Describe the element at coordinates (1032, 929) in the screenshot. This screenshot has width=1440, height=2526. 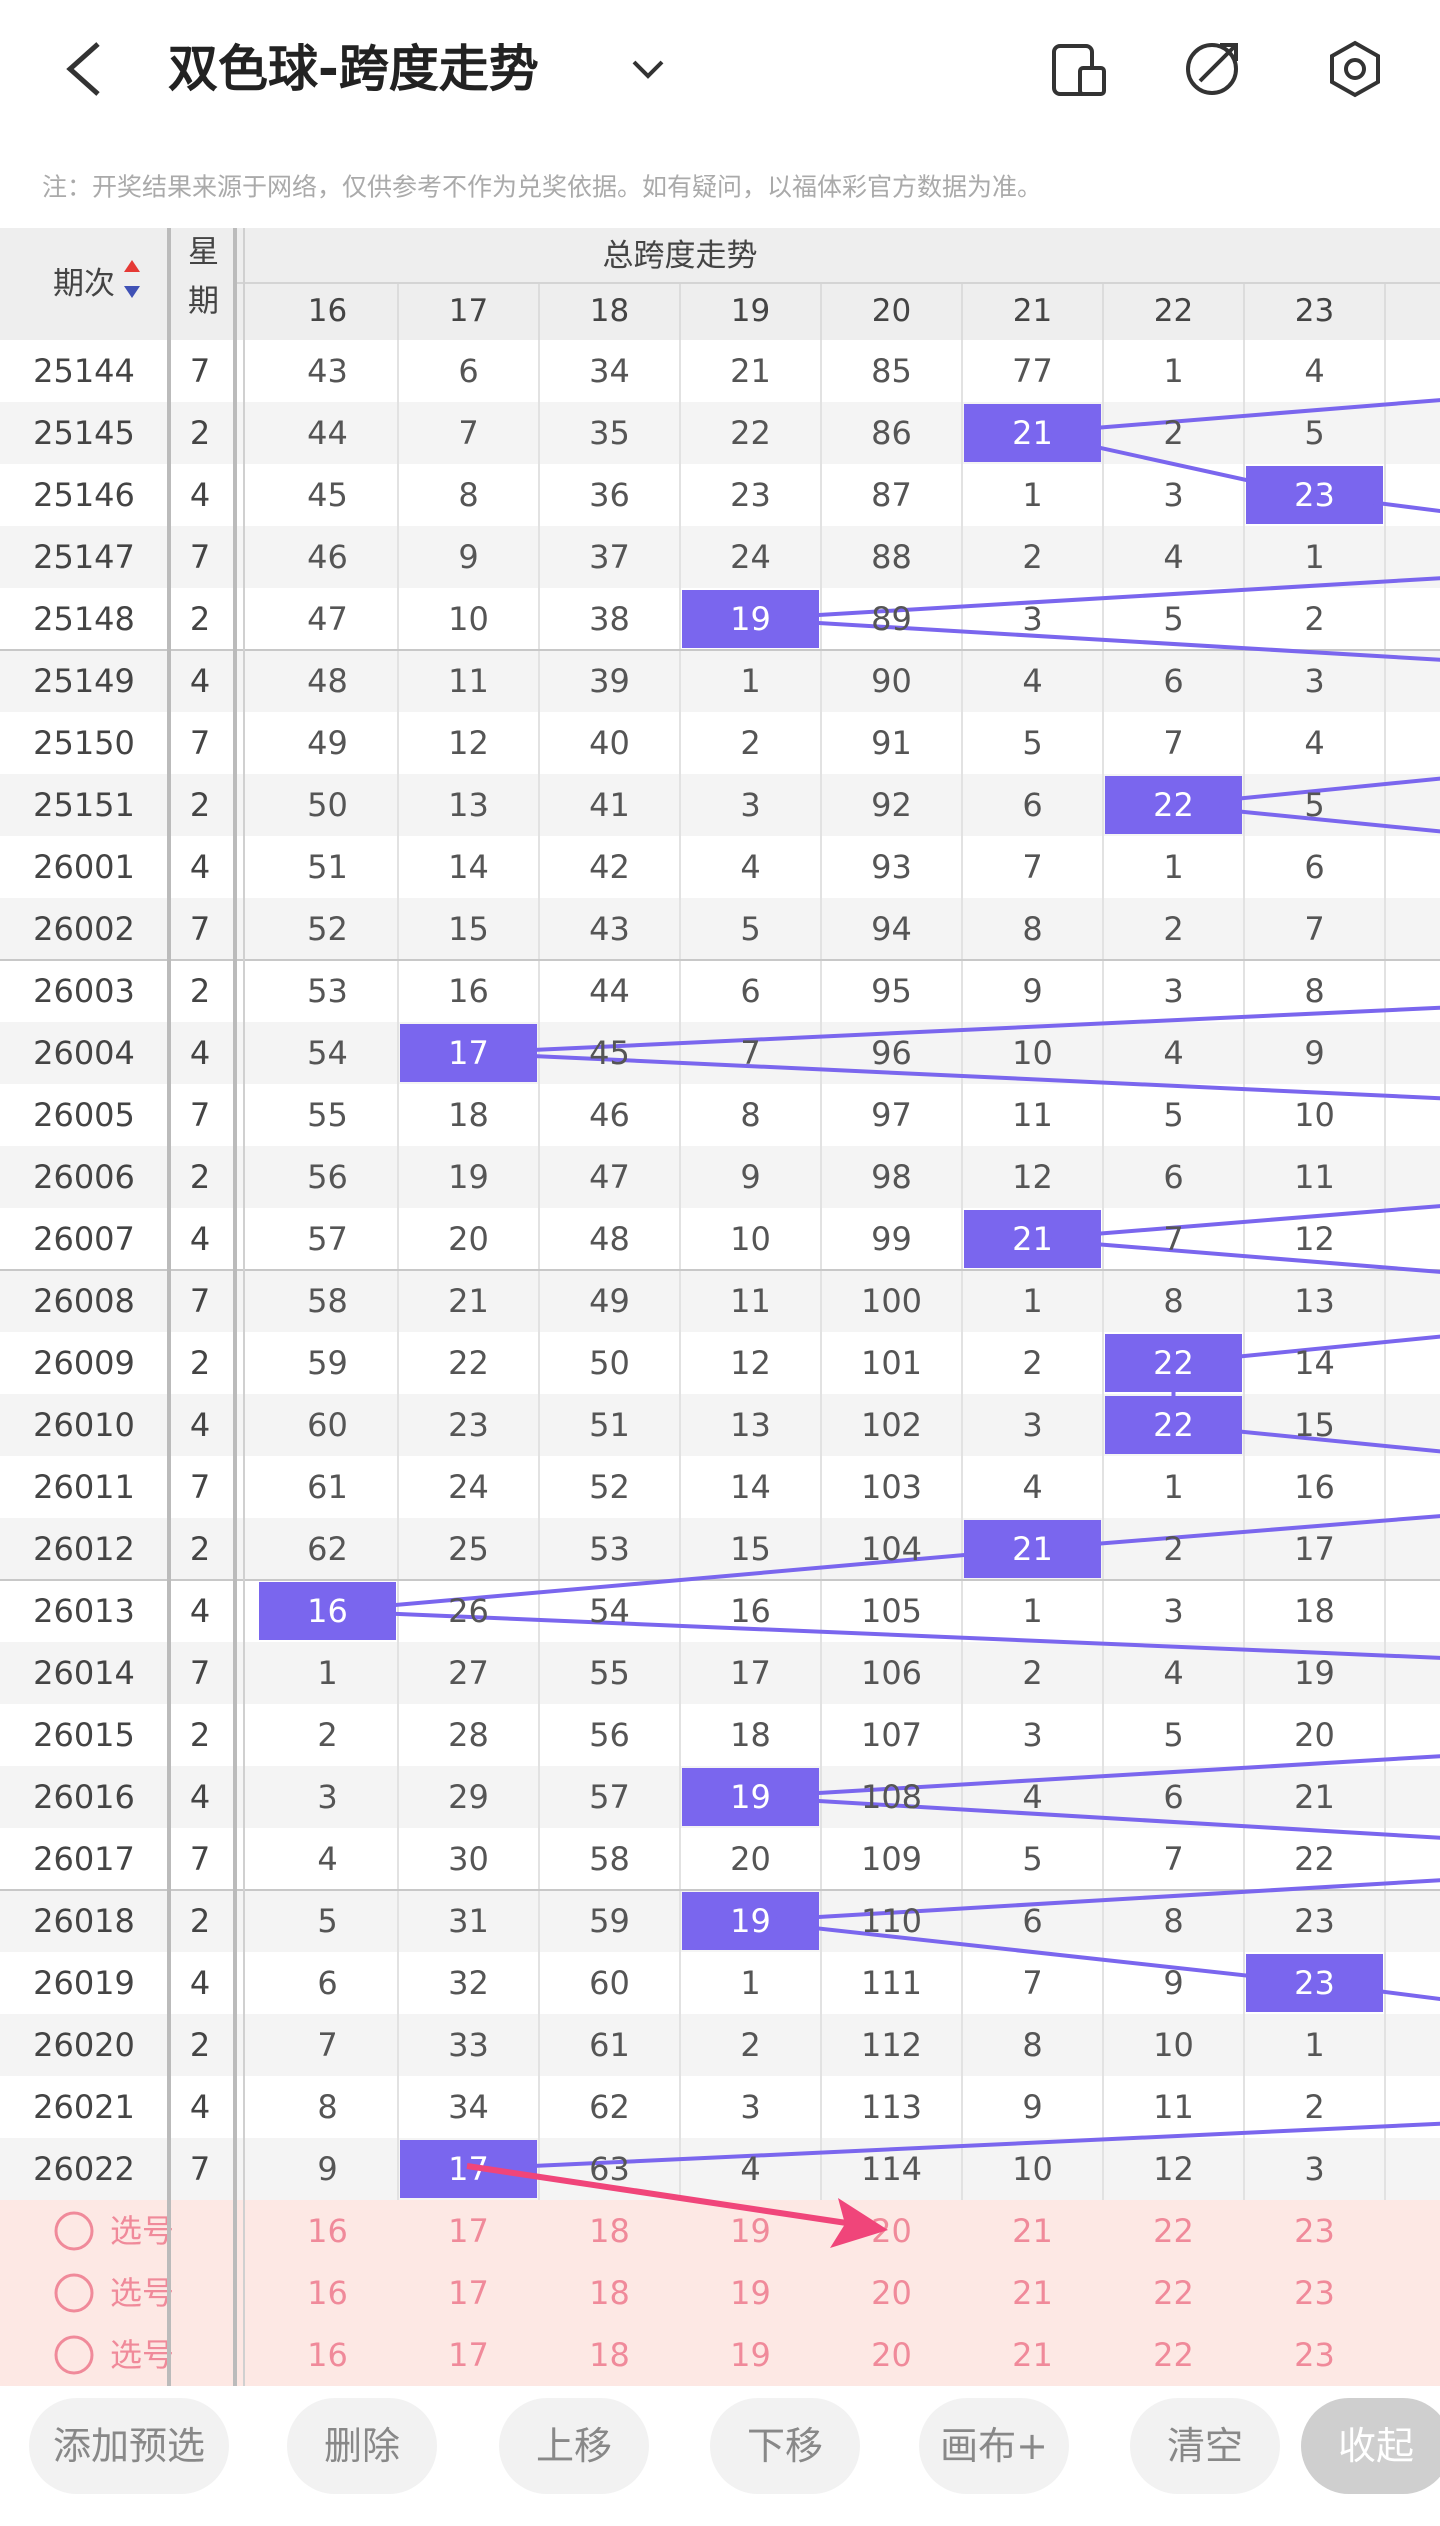
I see `cell-value: 8` at that location.